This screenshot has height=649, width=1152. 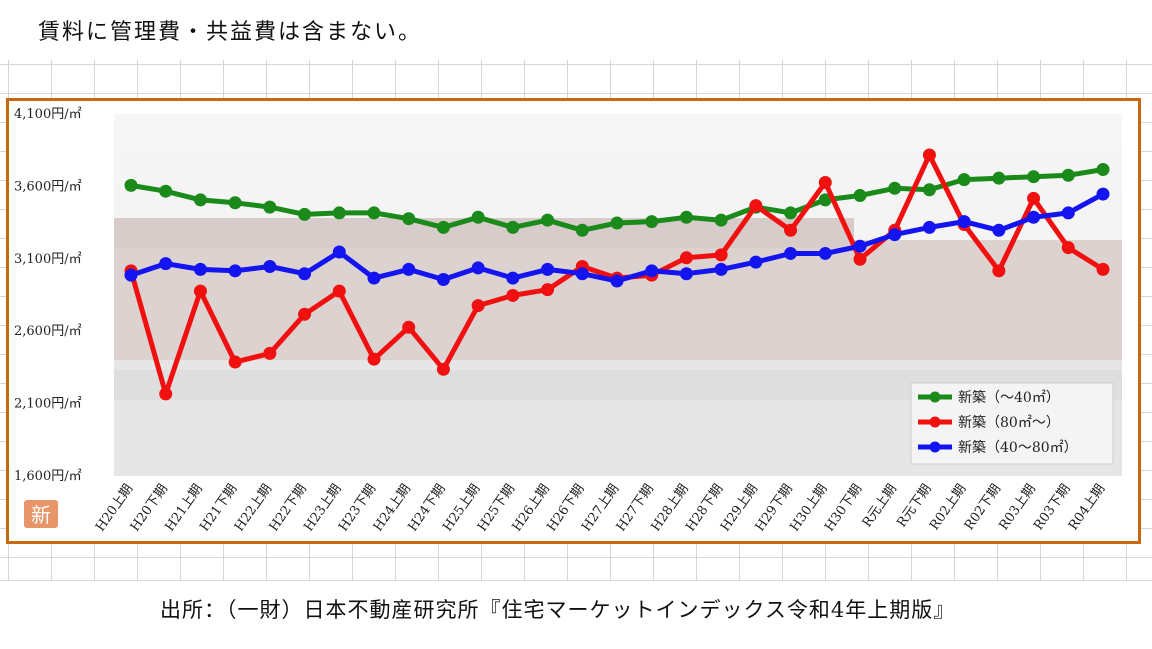 I want to click on svg-text: 新, so click(x=41, y=515).